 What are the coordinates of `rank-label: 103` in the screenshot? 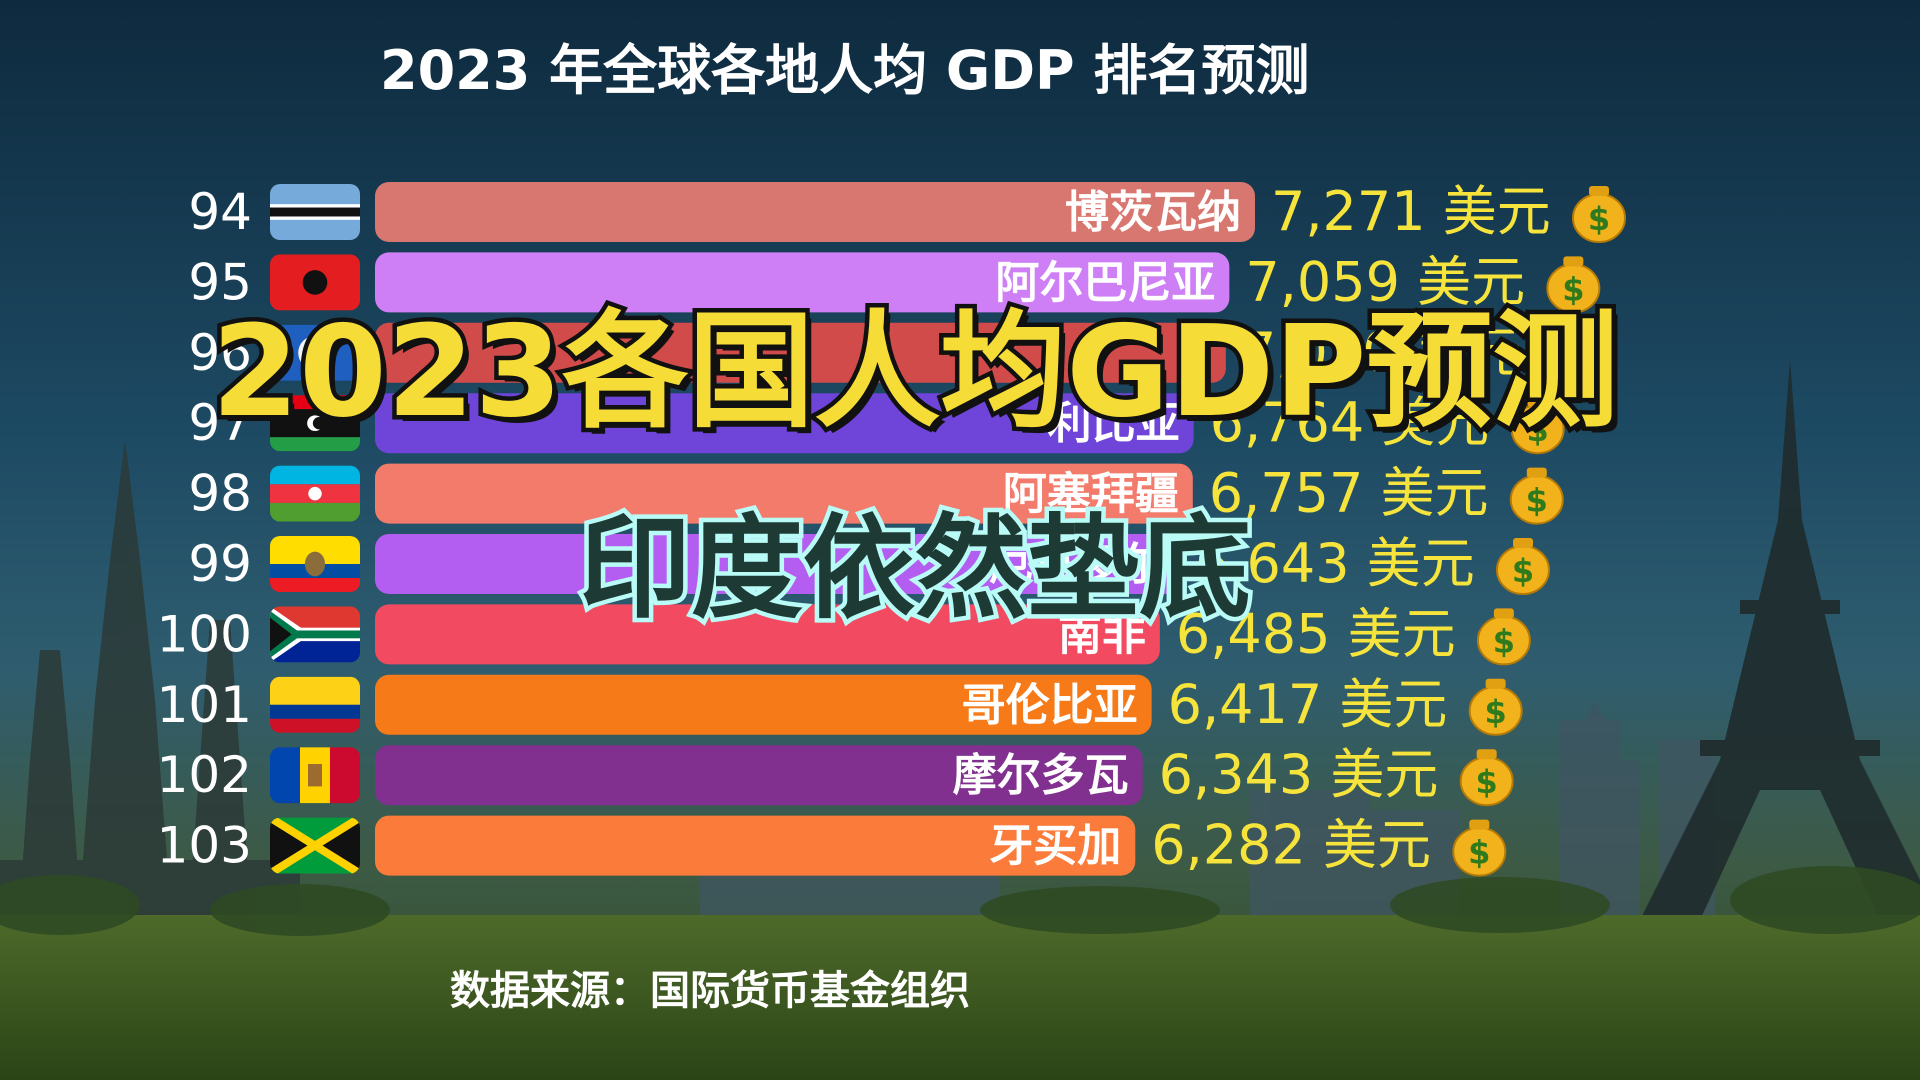 It's located at (204, 846).